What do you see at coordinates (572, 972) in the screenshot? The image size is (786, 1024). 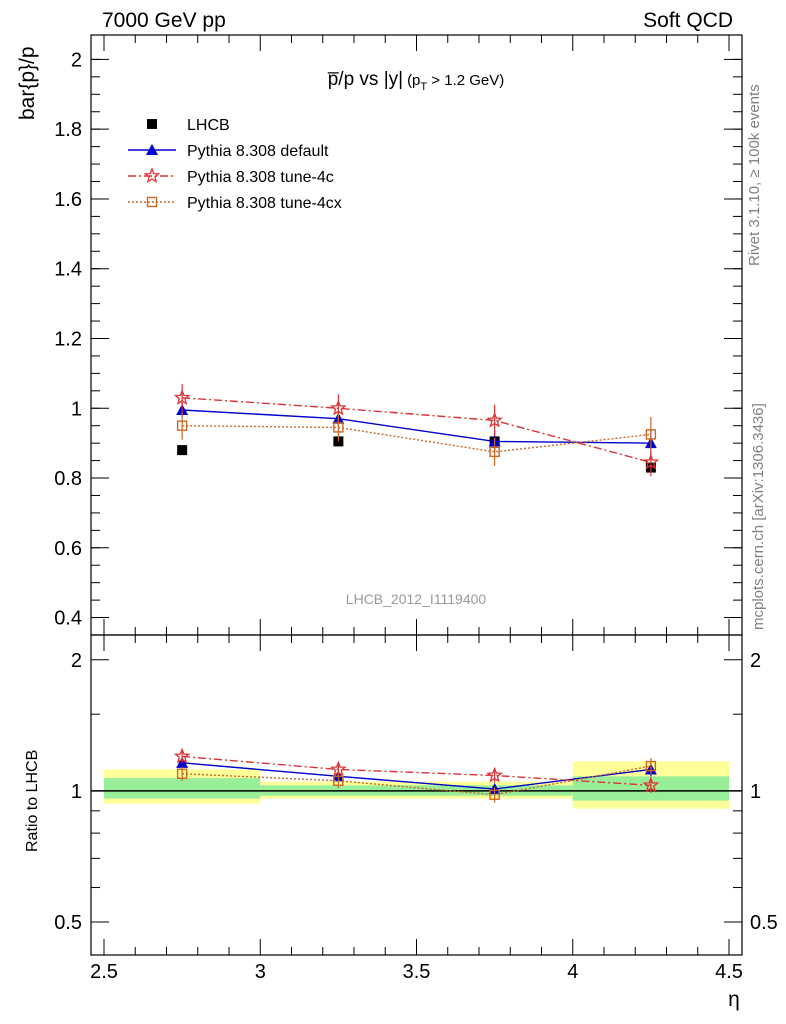 I see `x-tick-label: 4` at bounding box center [572, 972].